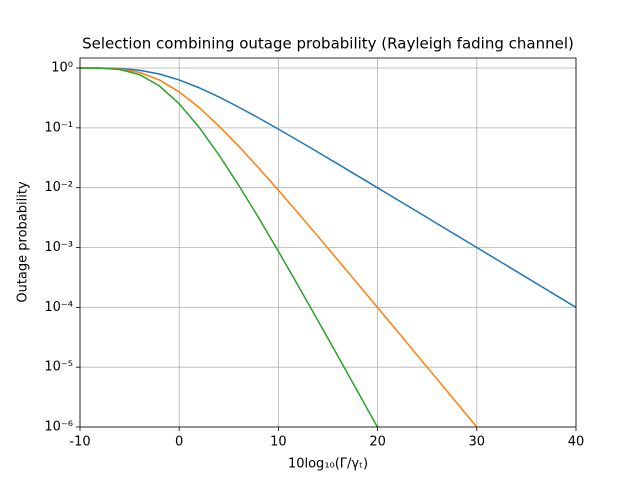 The image size is (640, 480). What do you see at coordinates (79, 442) in the screenshot?
I see `x-tick-label: -10` at bounding box center [79, 442].